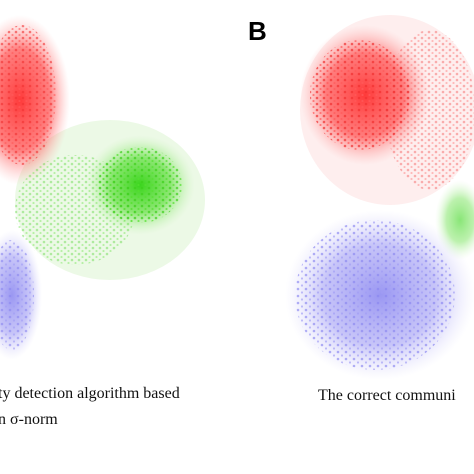 This screenshot has height=474, width=474. Describe the element at coordinates (257, 31) in the screenshot. I see `panel-label: B` at that location.